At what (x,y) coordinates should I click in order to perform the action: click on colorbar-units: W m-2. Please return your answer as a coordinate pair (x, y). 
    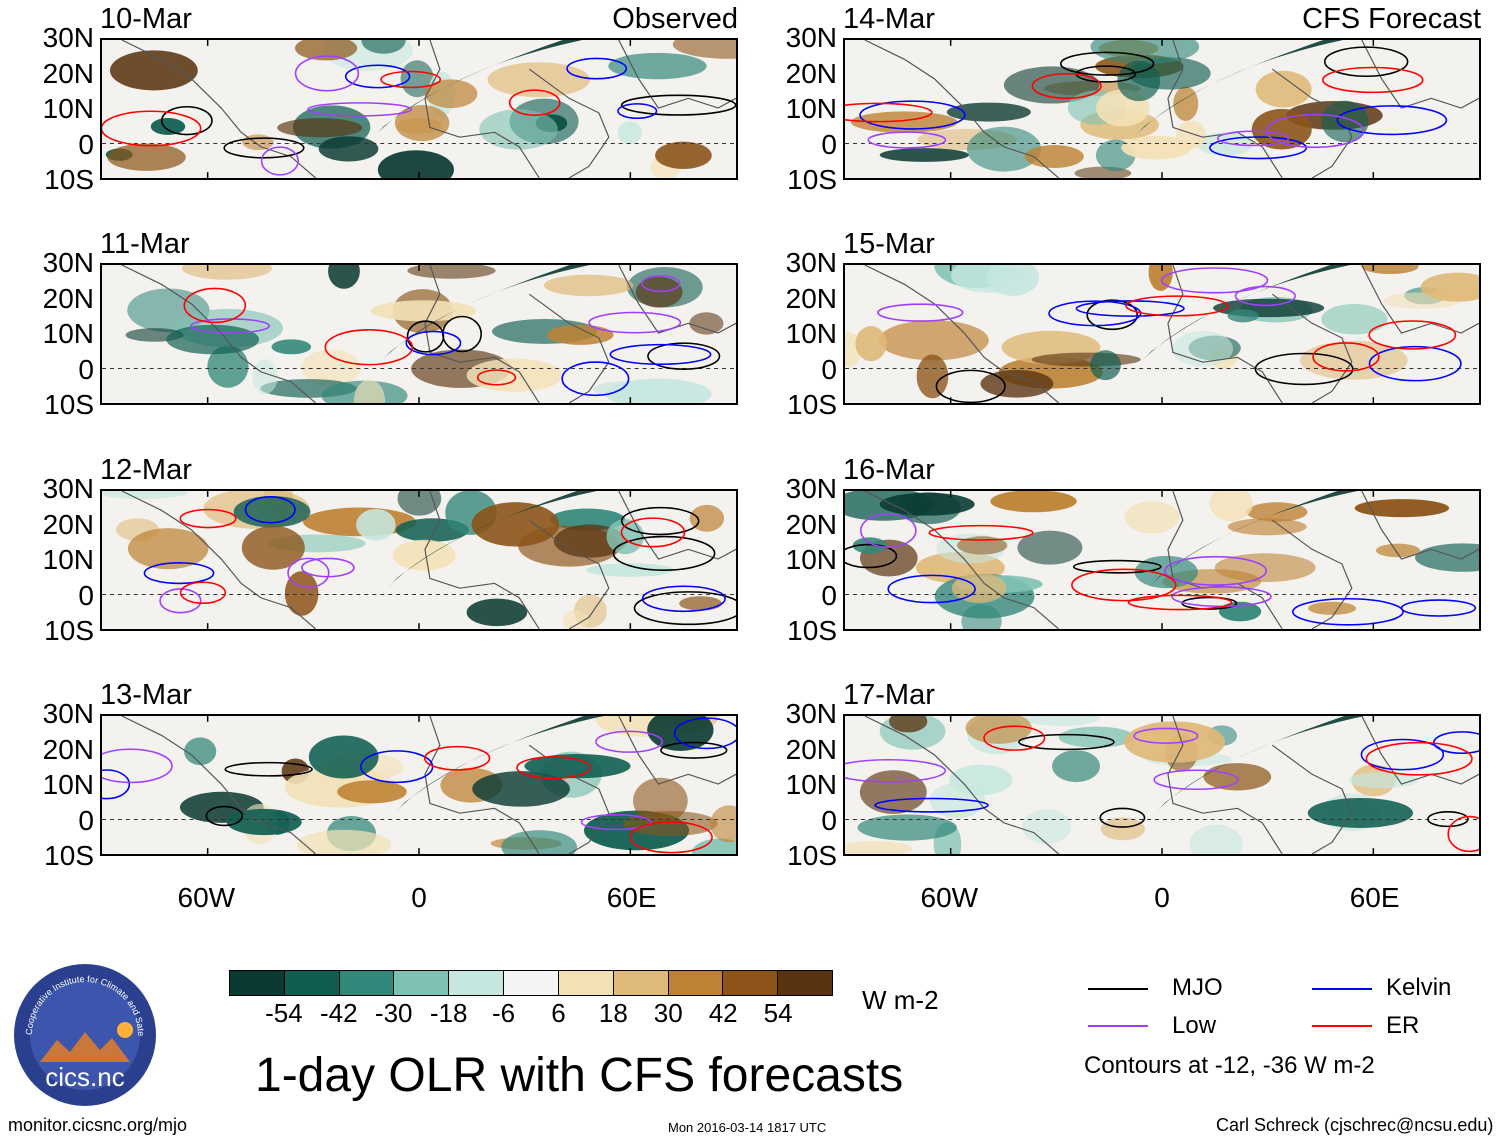
    Looking at the image, I should click on (900, 1000).